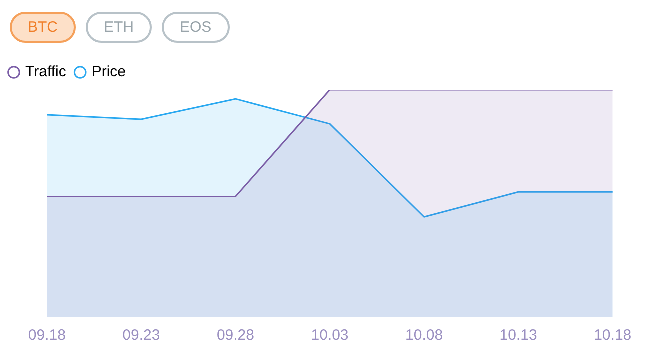 This screenshot has height=360, width=660. What do you see at coordinates (613, 335) in the screenshot?
I see `x-tick-label: 10.18` at bounding box center [613, 335].